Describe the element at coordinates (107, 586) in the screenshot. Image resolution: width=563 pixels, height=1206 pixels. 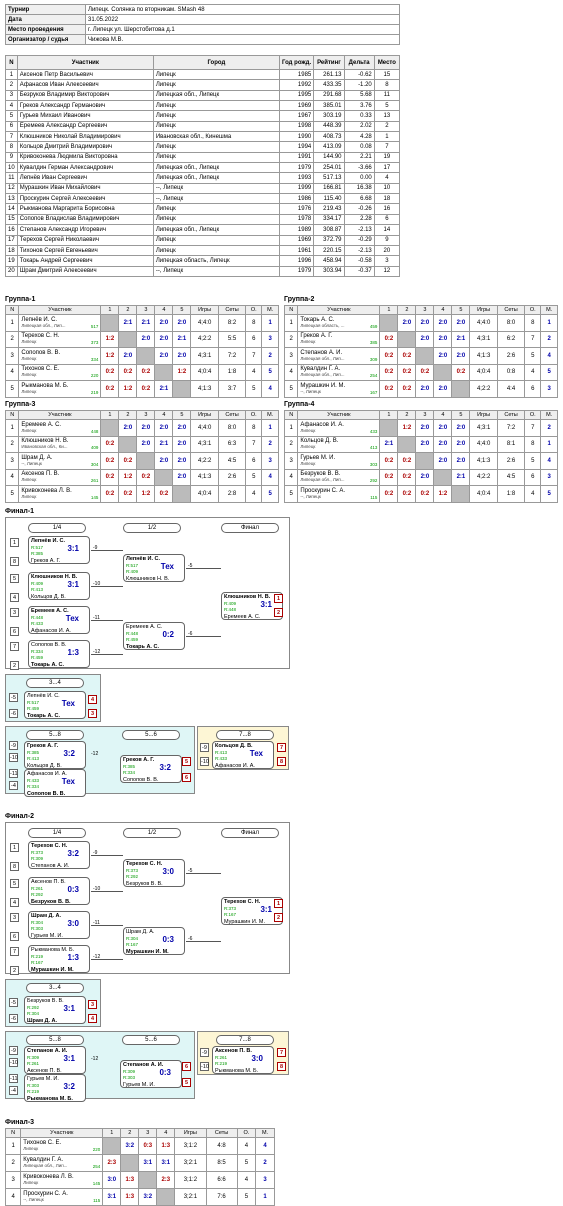
I see `bracket-line` at that location.